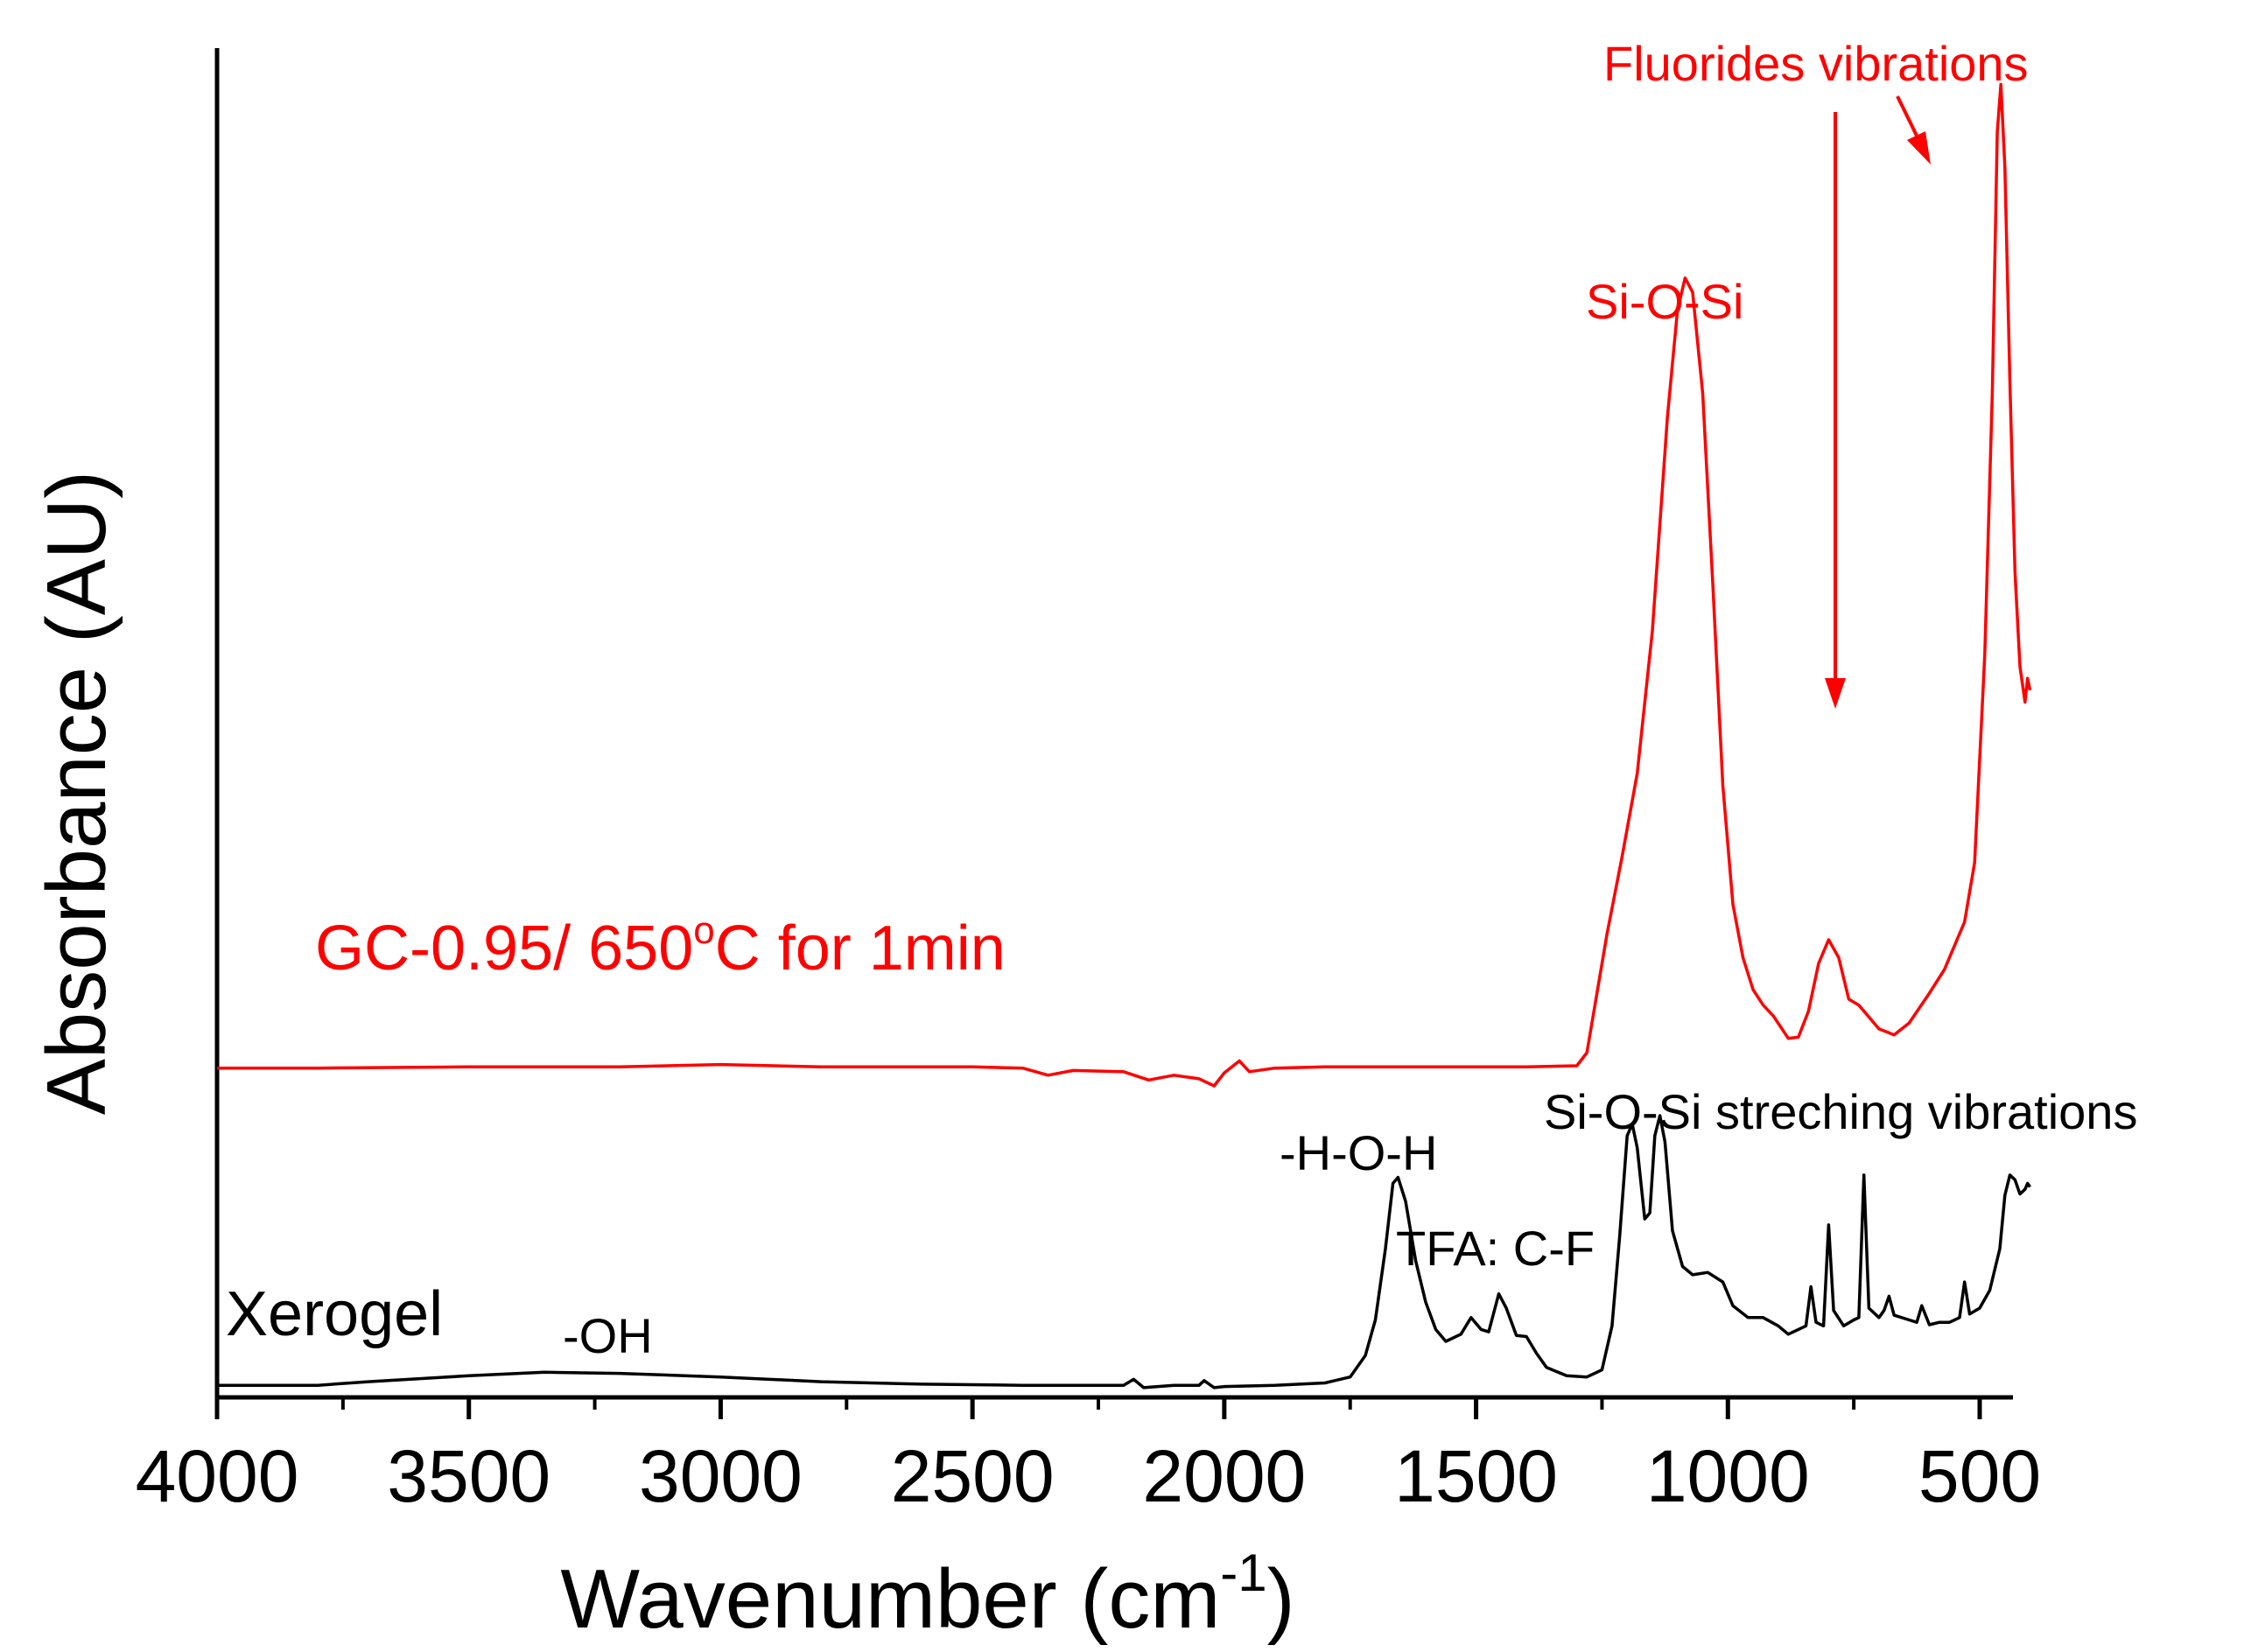 The image size is (2244, 1652). What do you see at coordinates (660, 946) in the screenshot?
I see `legend-gc-series: GC-0.95/ 650oC for 1min` at bounding box center [660, 946].